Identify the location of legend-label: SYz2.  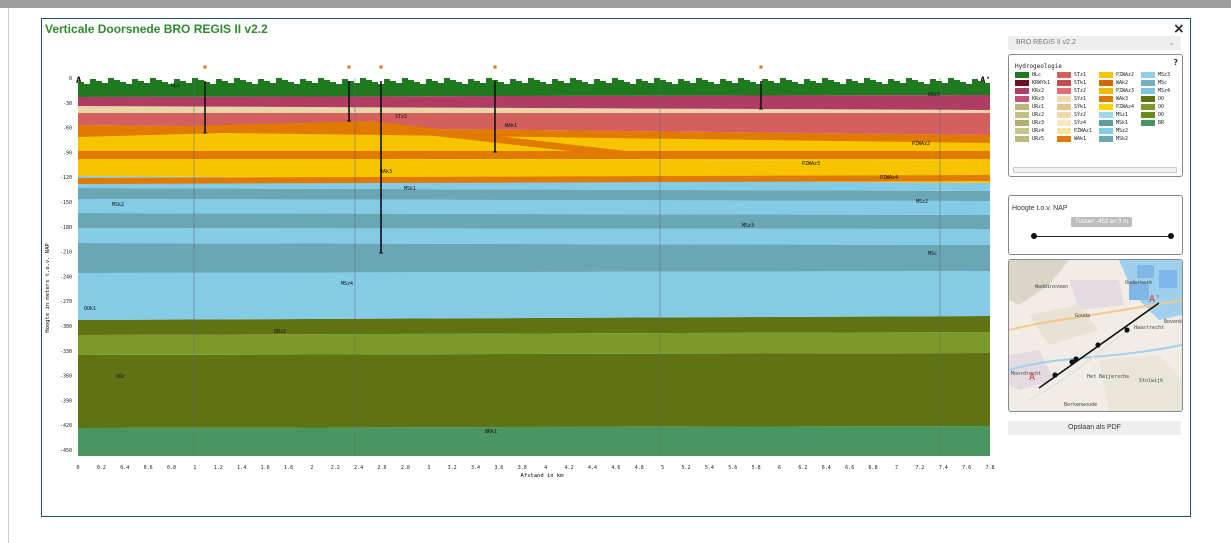
(1080, 115).